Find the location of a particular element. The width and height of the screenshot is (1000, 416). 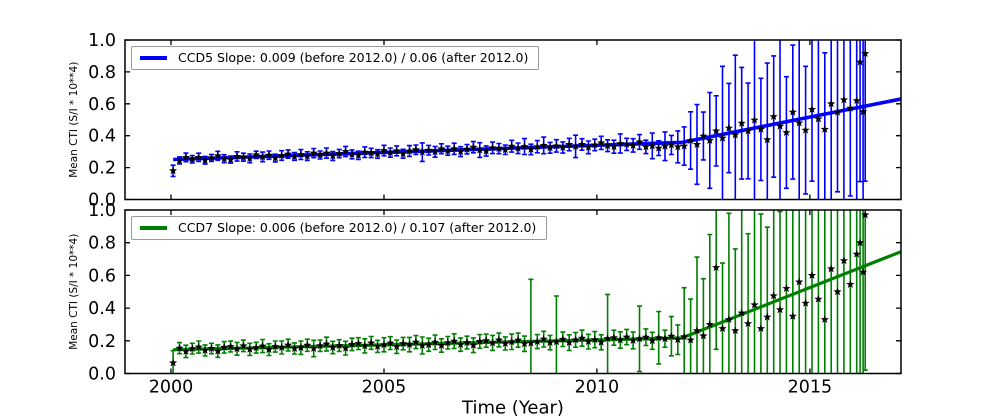

ccd7-ytick-label: 0.0 is located at coordinates (102, 375).